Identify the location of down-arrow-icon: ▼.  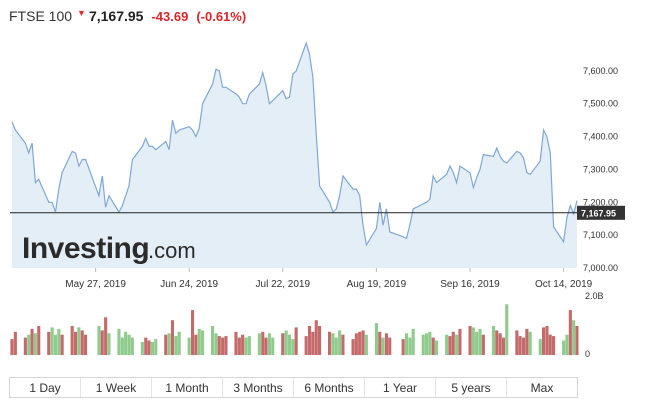
(81, 13).